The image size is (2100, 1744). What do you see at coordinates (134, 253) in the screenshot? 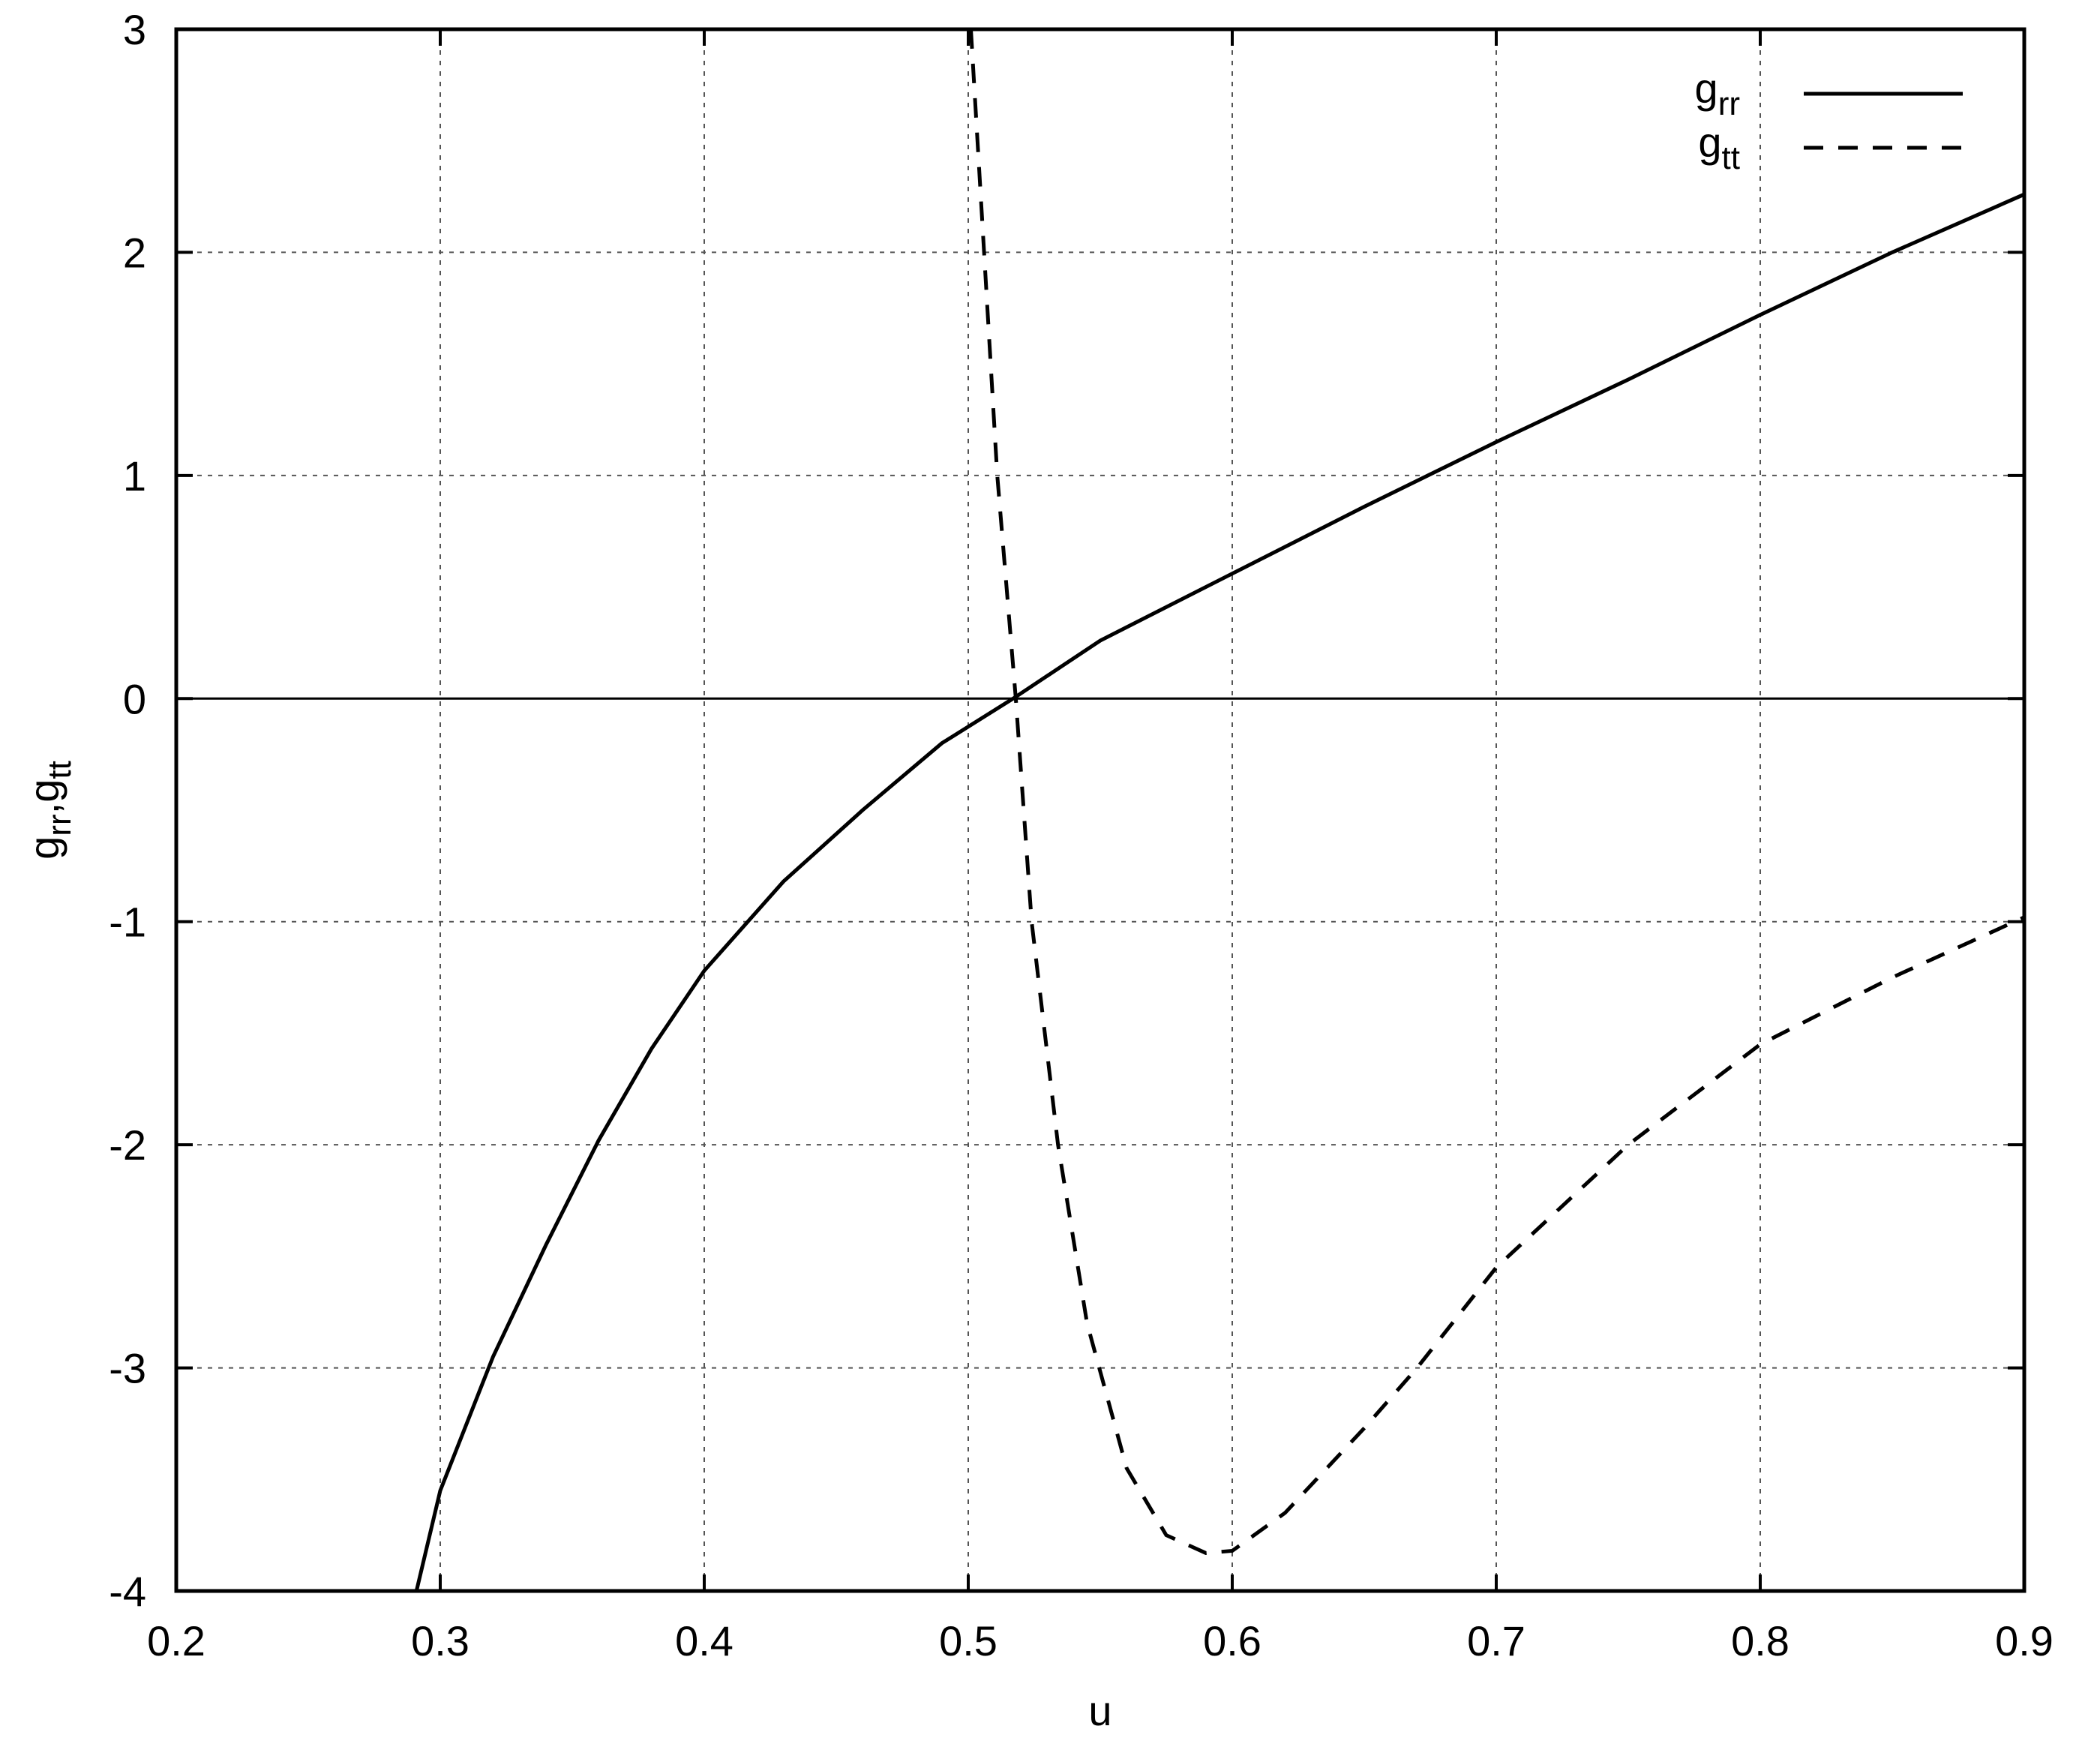
I see `y-tick-label: 2` at bounding box center [134, 253].